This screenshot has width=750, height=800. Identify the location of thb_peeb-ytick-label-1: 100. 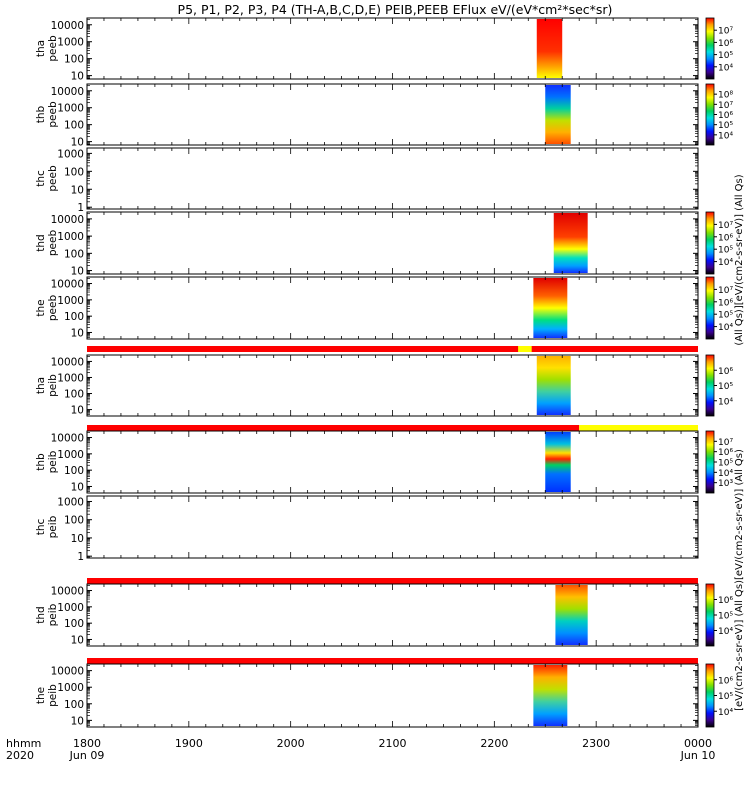
(74, 126).